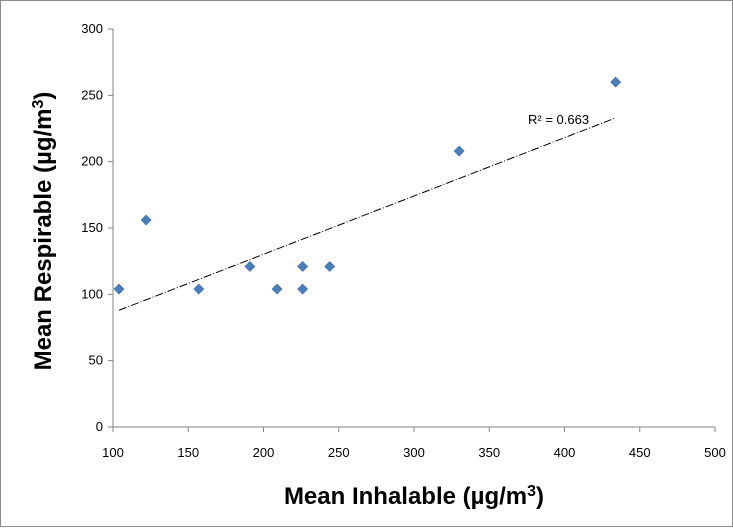  I want to click on x-axis-title: Mean Inhalable (µg/m3), so click(414, 497).